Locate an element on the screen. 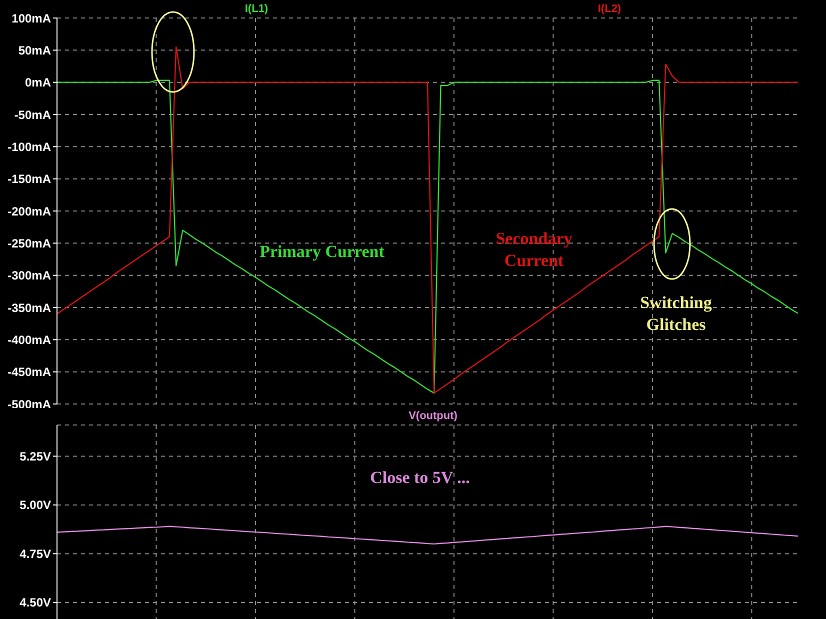 The image size is (826, 619). y-tick-label: 5.25V is located at coordinates (35, 456).